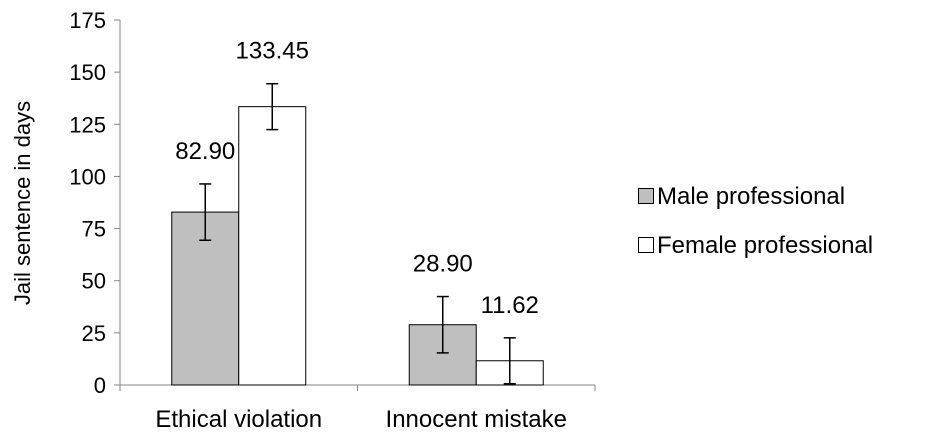  I want to click on legend-label: Male professional, so click(751, 196).